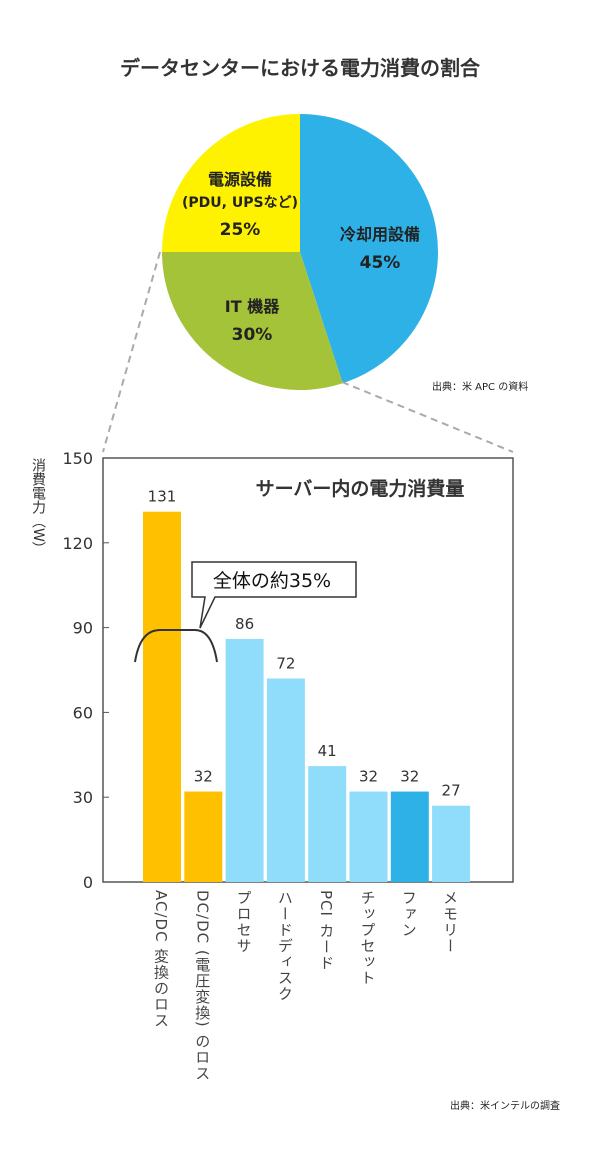 This screenshot has height=1150, width=600. Describe the element at coordinates (408, 914) in the screenshot. I see `x-category-label: ファン` at that location.